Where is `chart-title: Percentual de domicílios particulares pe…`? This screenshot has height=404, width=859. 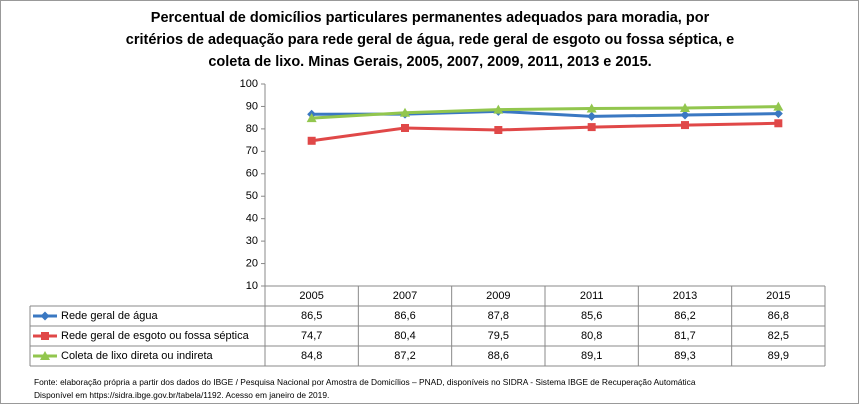 chart-title: Percentual de domicílios particulares pe… is located at coordinates (430, 18).